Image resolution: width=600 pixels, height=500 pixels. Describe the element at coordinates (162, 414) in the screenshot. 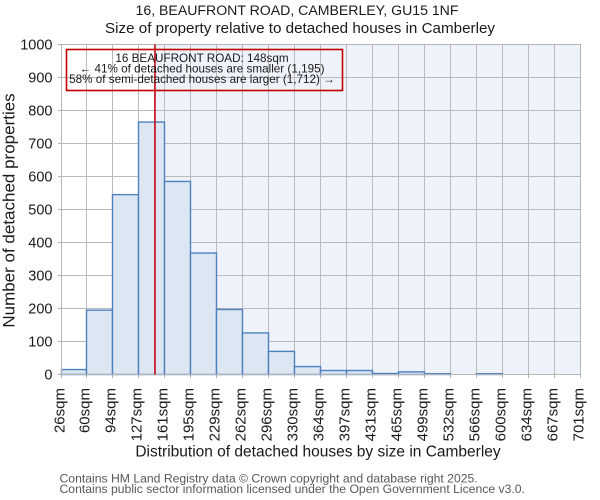

I see `svg-text: 161sqm` at that location.